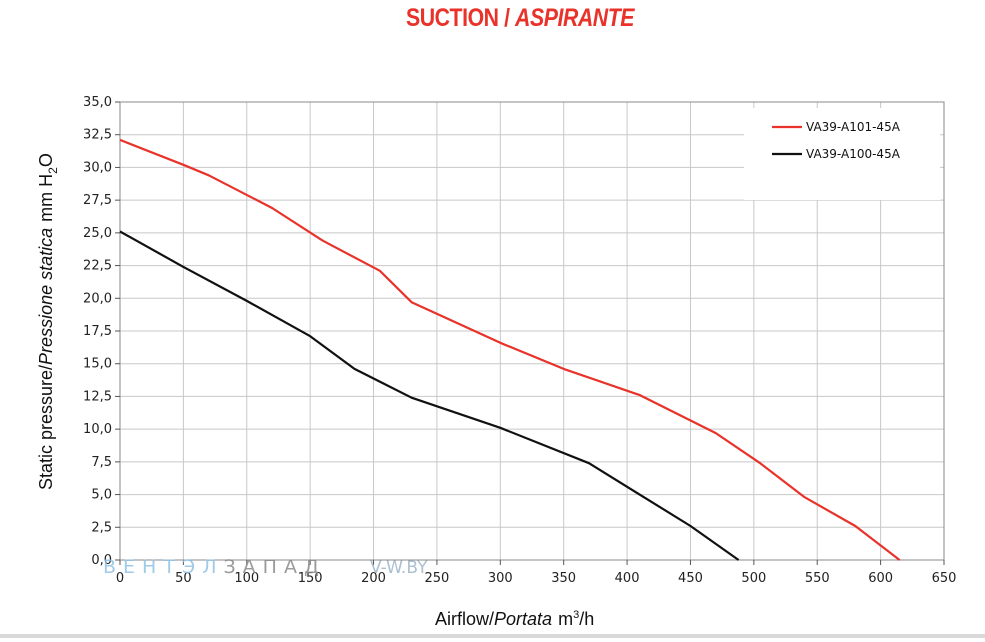  Describe the element at coordinates (101, 462) in the screenshot. I see `y-tick-label: 7,5` at that location.